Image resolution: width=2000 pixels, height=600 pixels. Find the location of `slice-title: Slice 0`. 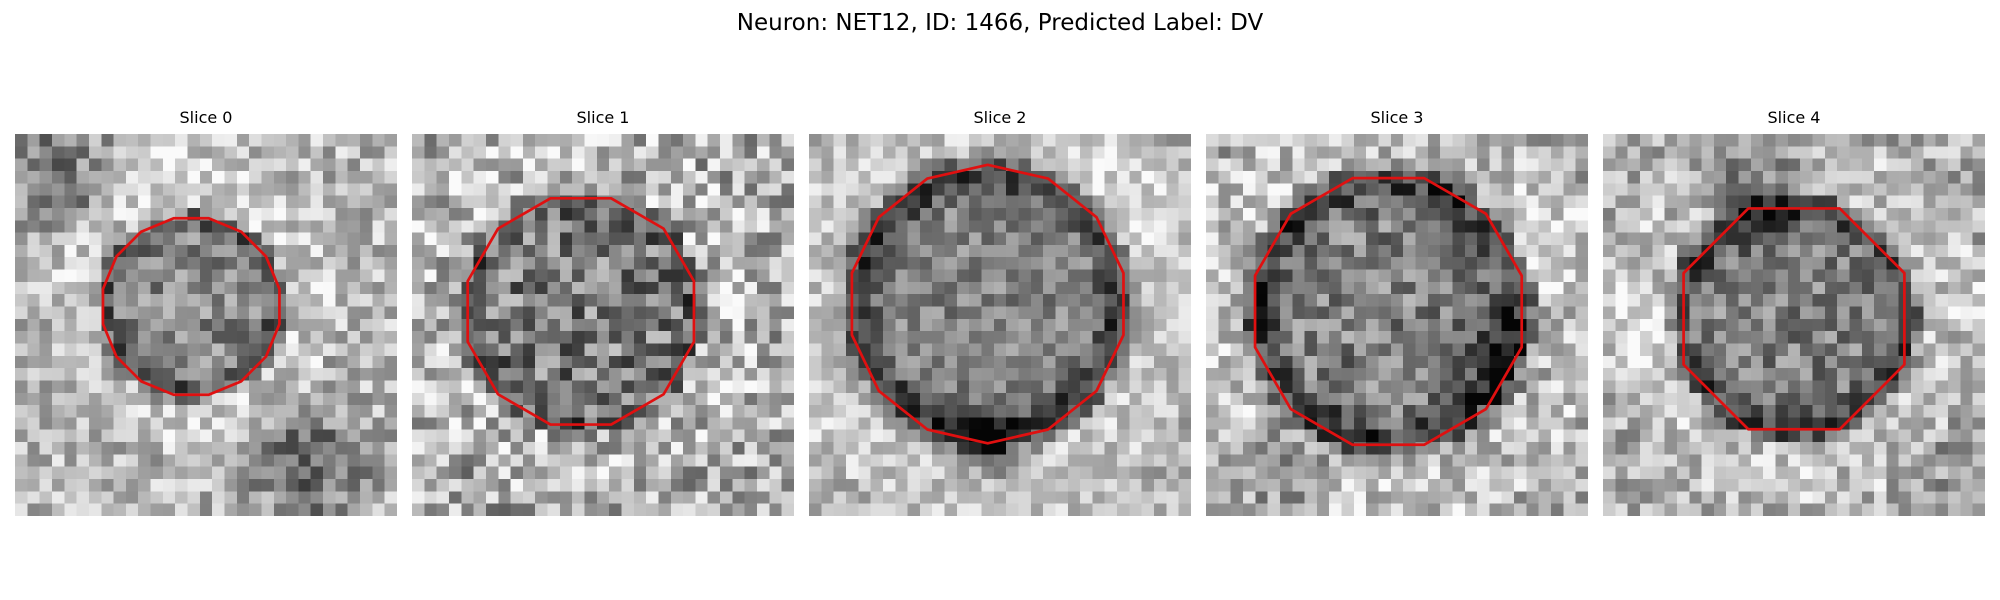

slice-title: Slice 0 is located at coordinates (206, 117).